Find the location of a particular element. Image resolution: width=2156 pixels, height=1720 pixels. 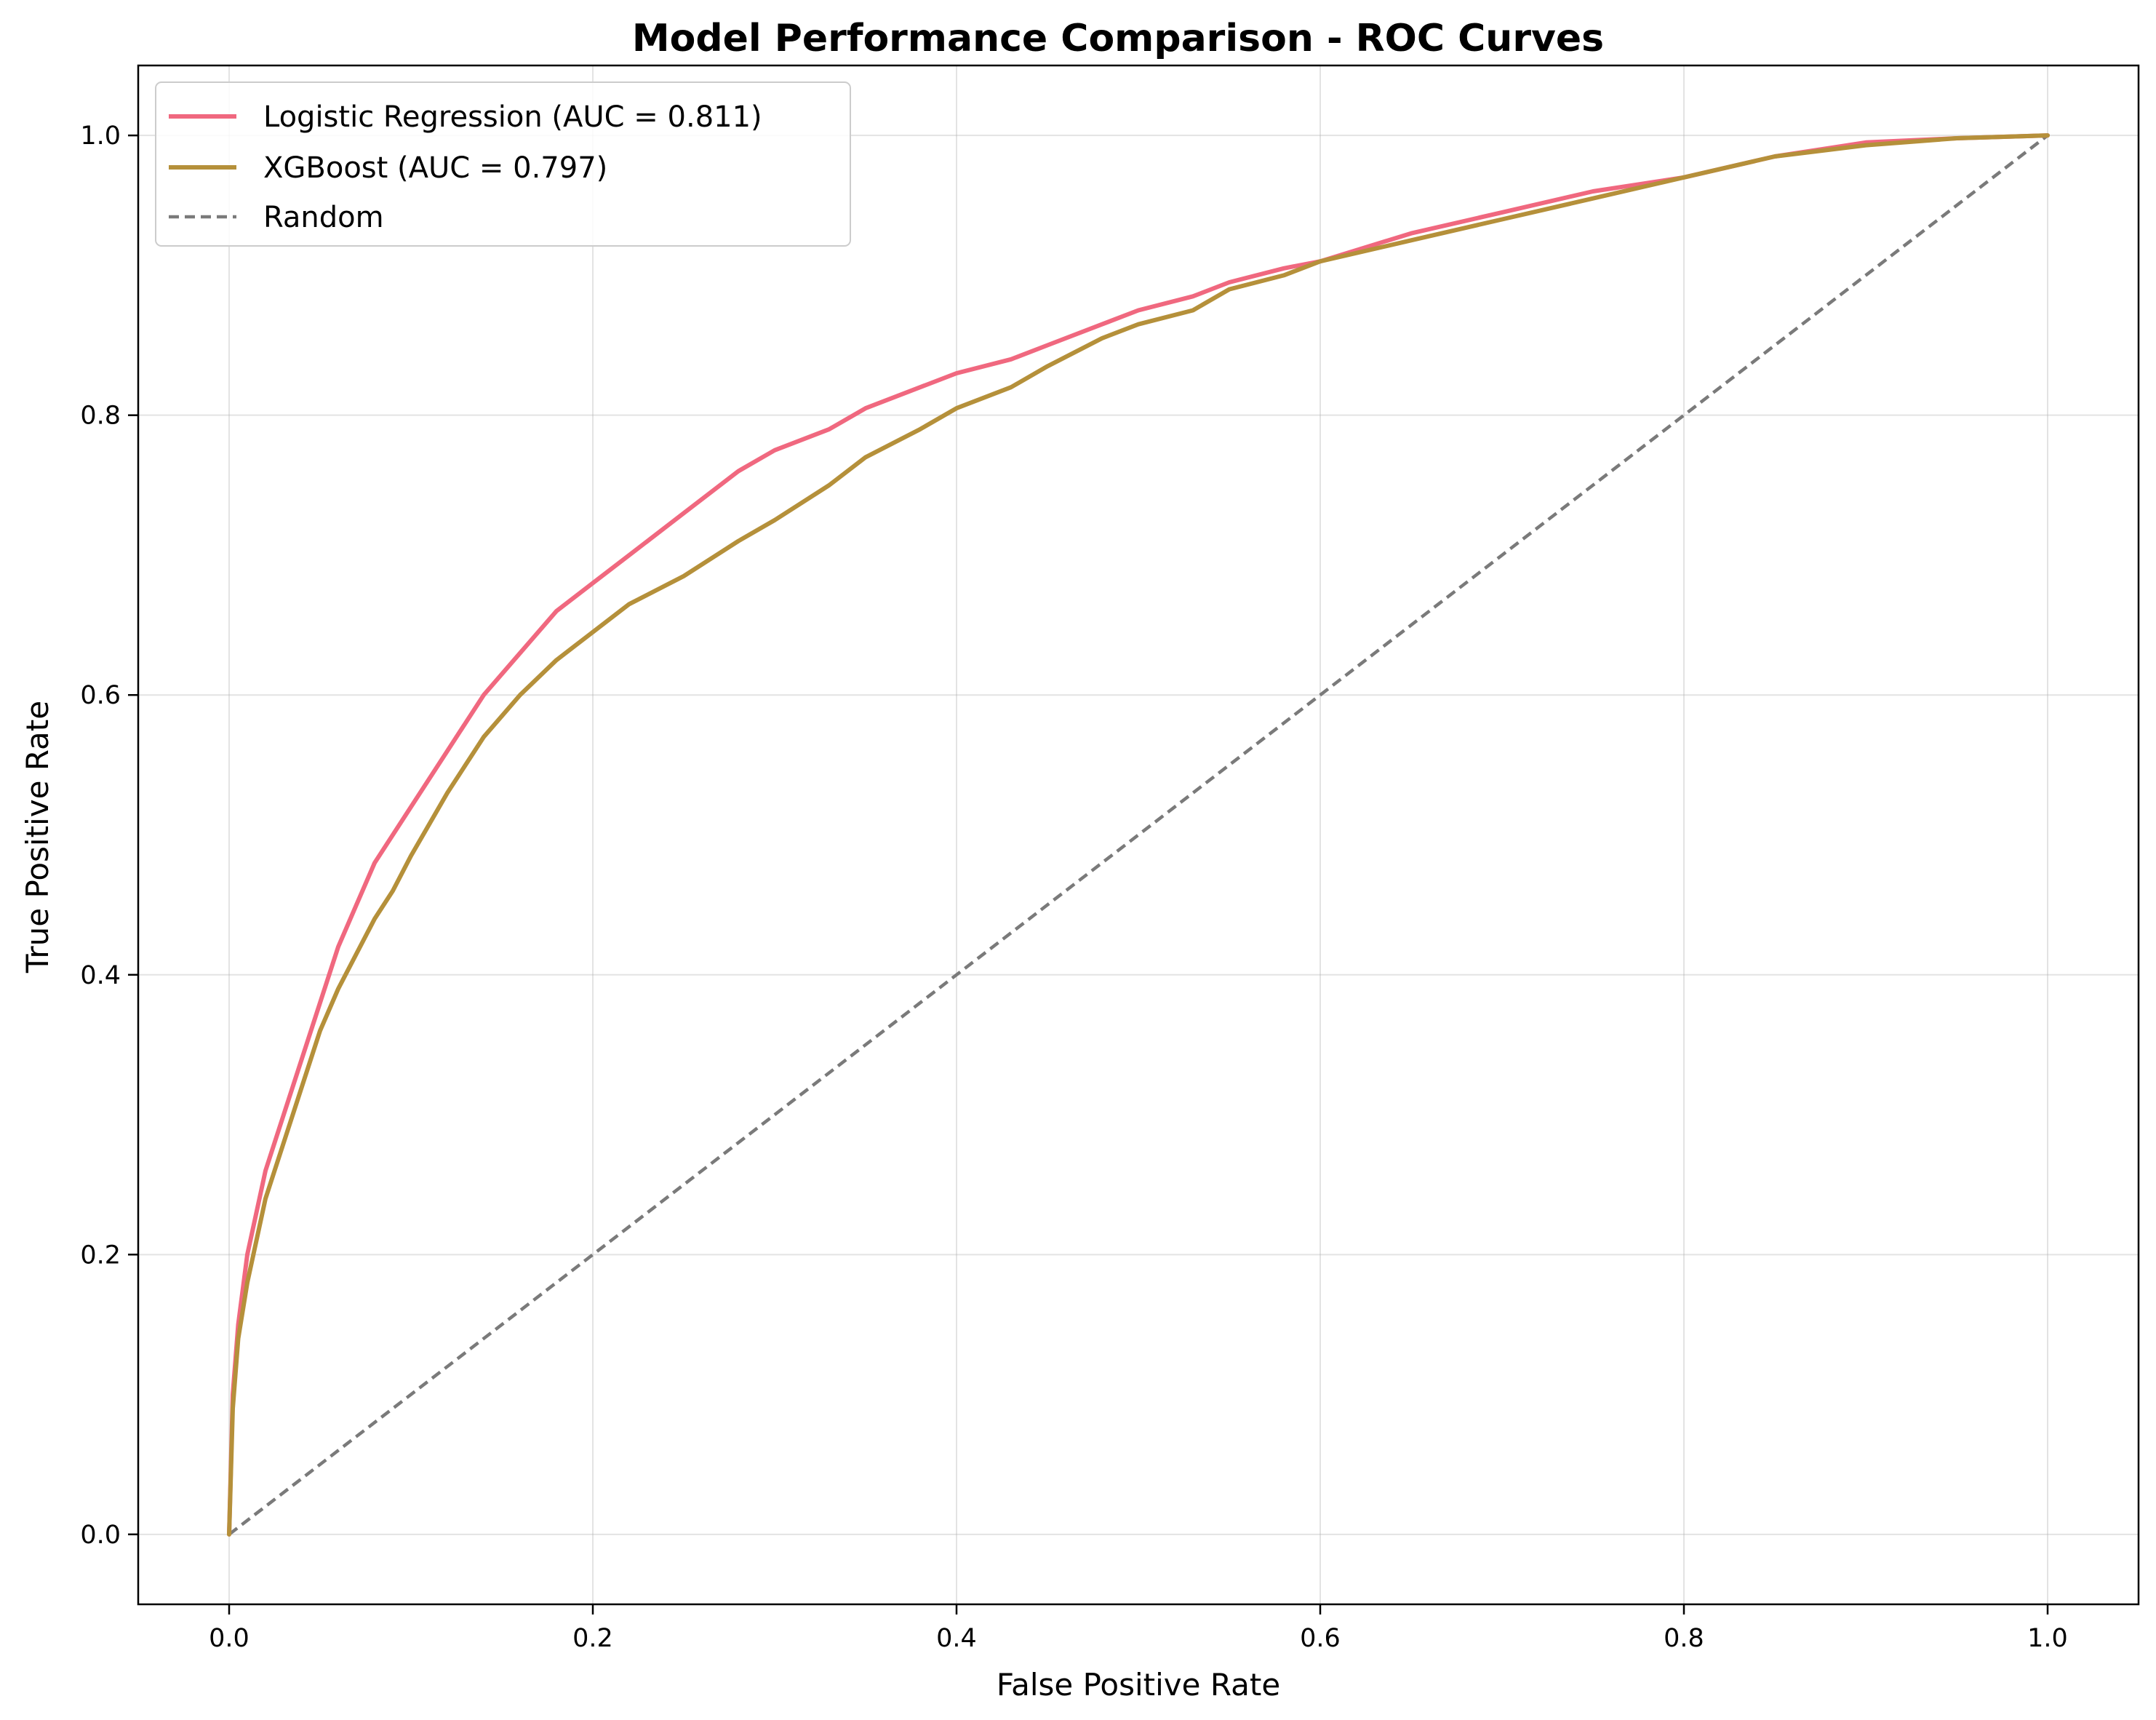

x-tick-label: 0.2 is located at coordinates (592, 1638).